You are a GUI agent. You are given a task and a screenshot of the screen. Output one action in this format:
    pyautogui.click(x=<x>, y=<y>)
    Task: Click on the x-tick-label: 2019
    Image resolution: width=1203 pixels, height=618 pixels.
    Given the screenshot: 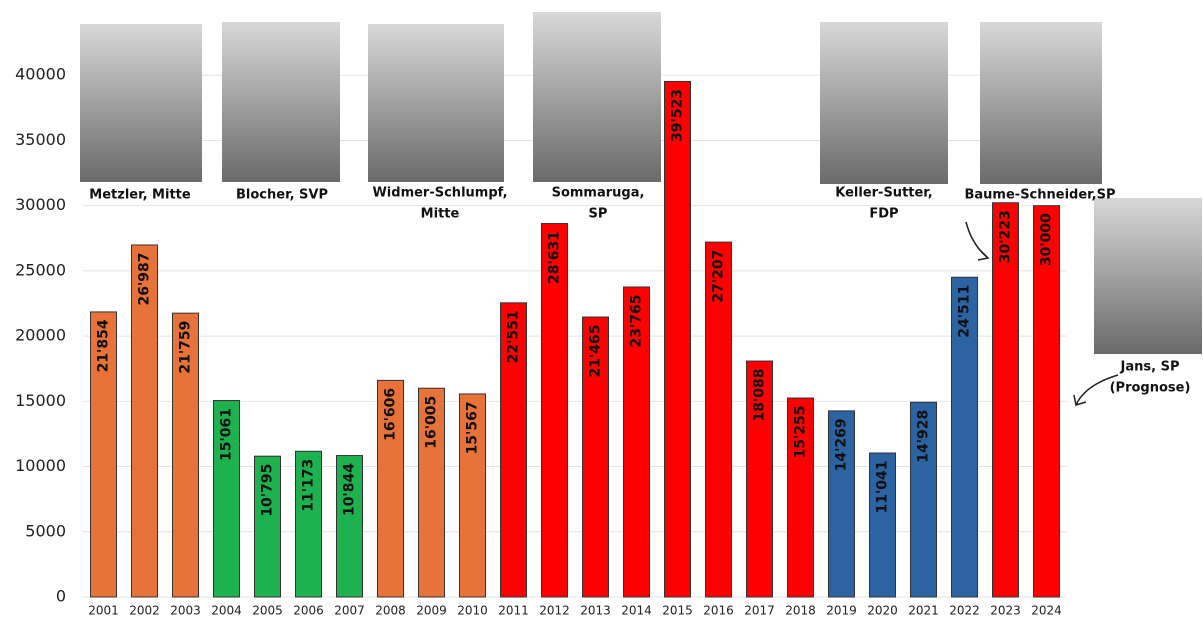 What is the action you would take?
    pyautogui.click(x=841, y=611)
    